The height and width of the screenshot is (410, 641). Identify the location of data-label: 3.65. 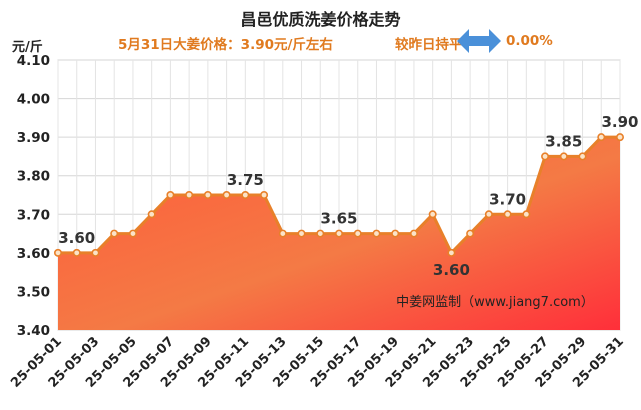
(338, 219).